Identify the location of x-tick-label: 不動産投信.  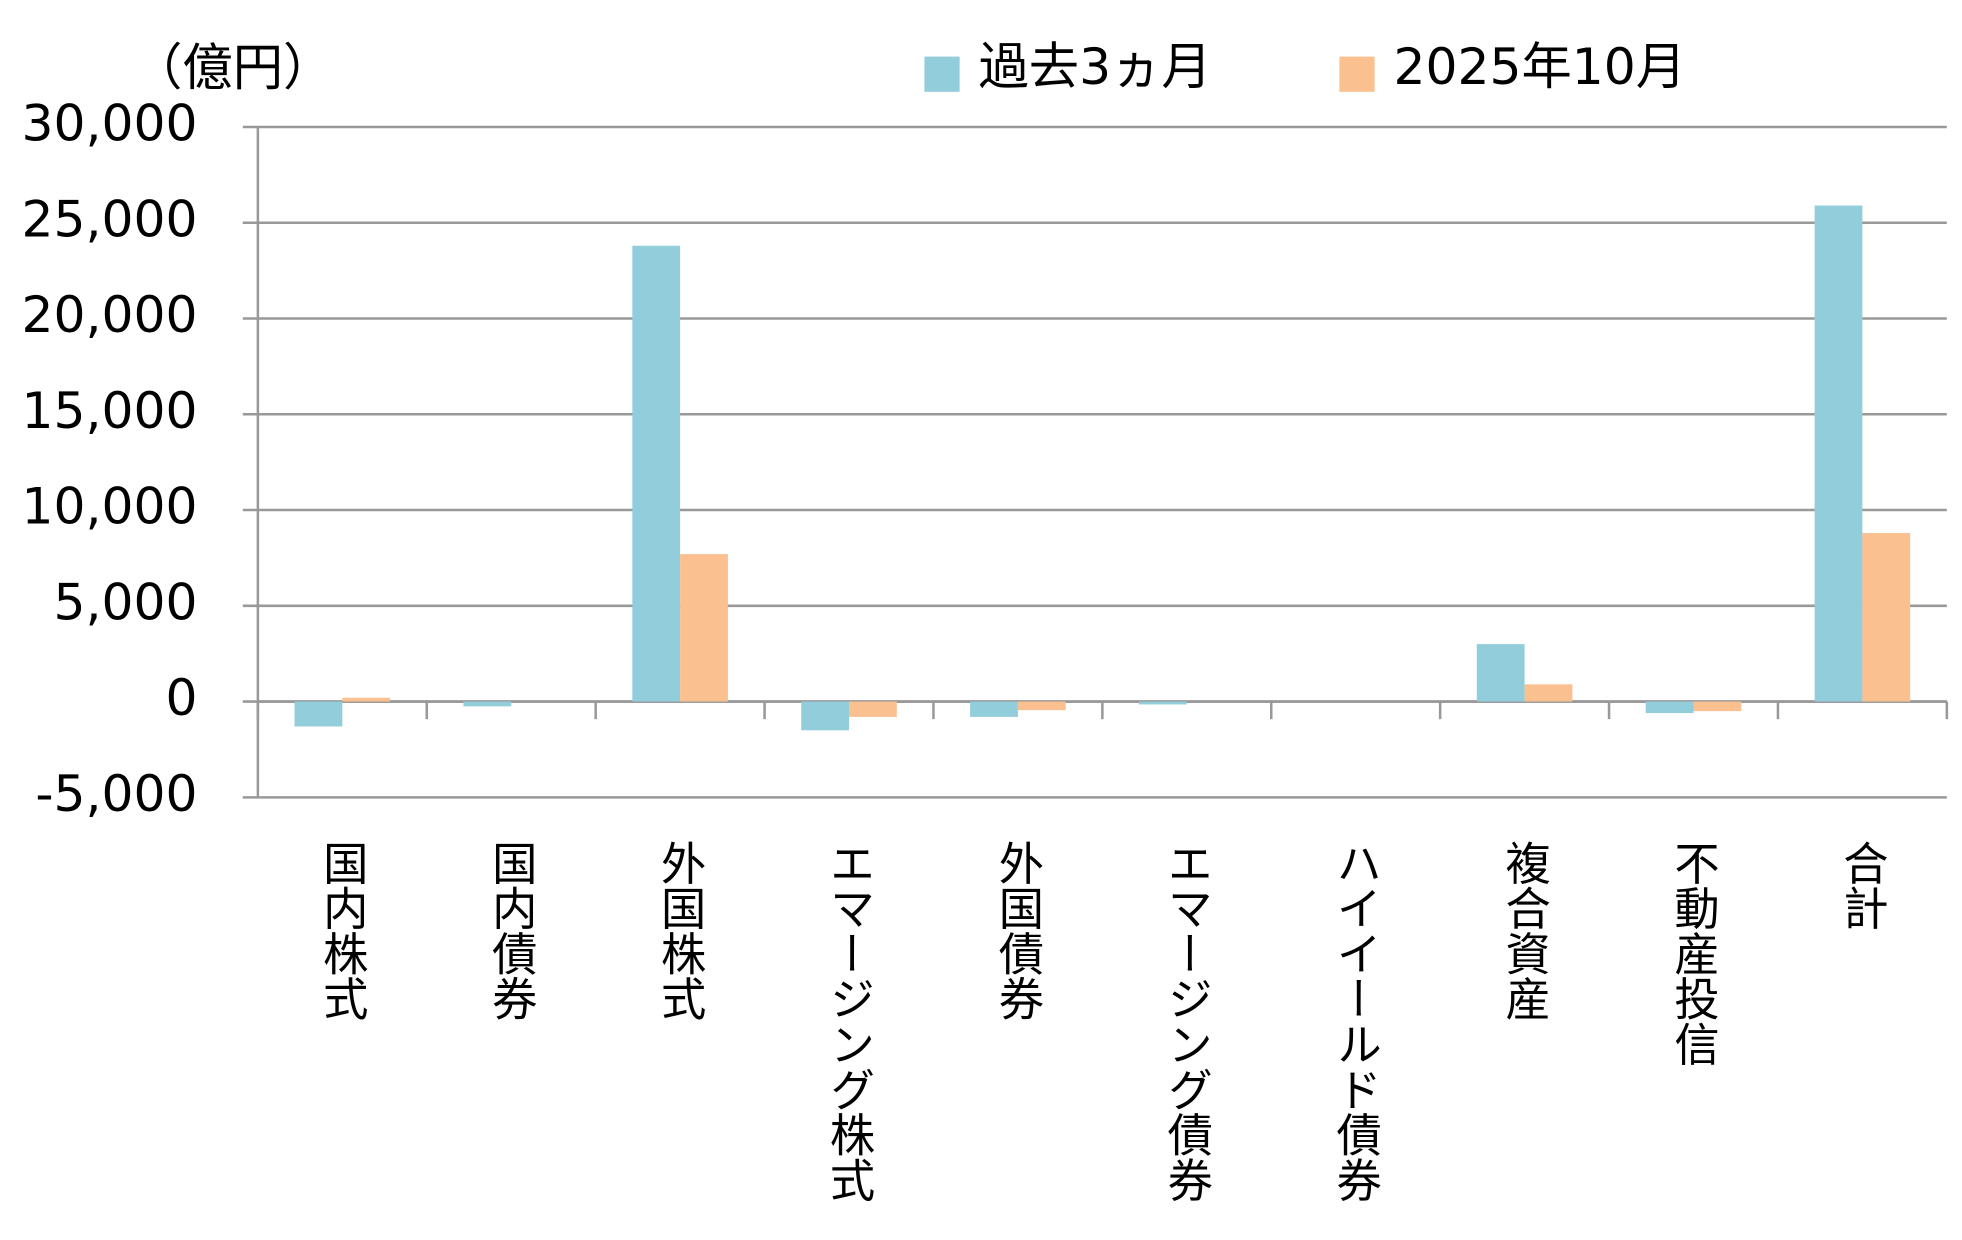
(1693, 953).